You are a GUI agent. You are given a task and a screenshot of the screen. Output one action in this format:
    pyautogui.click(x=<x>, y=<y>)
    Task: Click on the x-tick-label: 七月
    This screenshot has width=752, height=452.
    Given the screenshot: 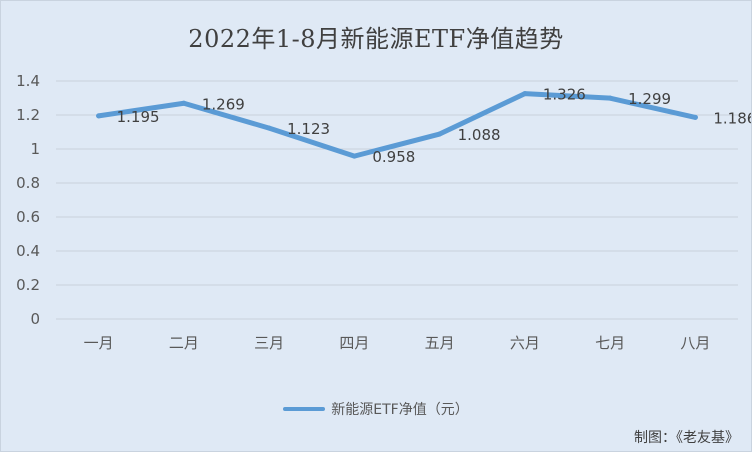 What is the action you would take?
    pyautogui.click(x=610, y=343)
    